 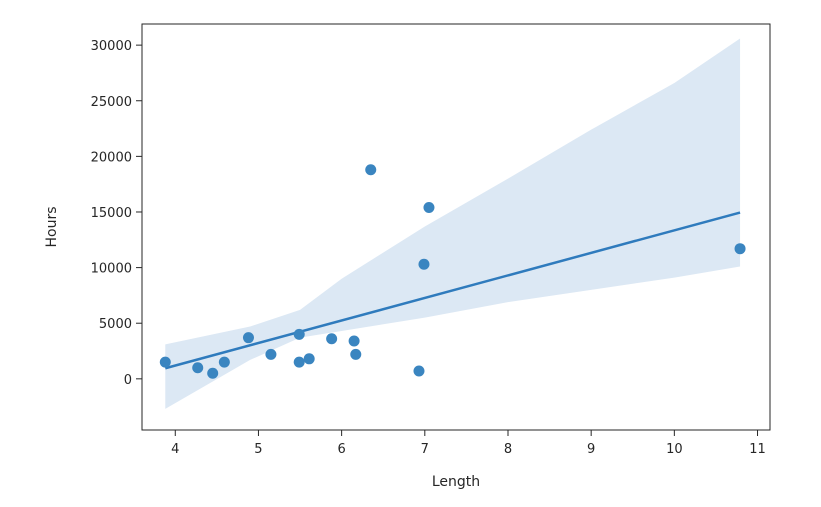 I want to click on x-tick-label: 9, so click(x=591, y=449).